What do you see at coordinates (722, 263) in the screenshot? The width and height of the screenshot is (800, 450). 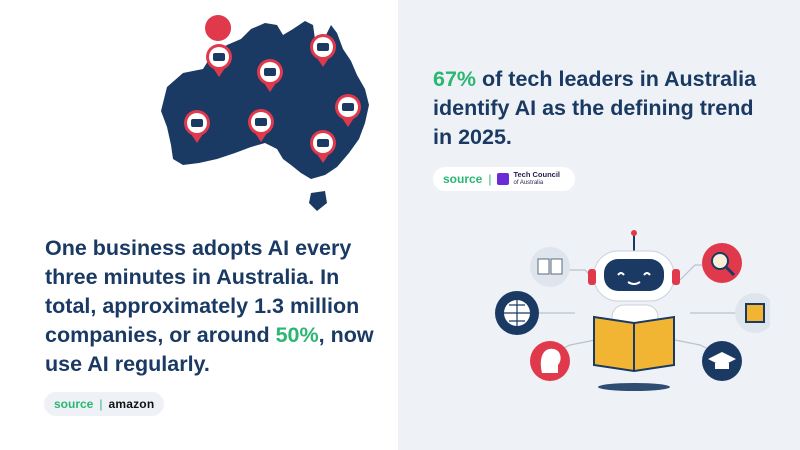 I see `magnifier-icon` at bounding box center [722, 263].